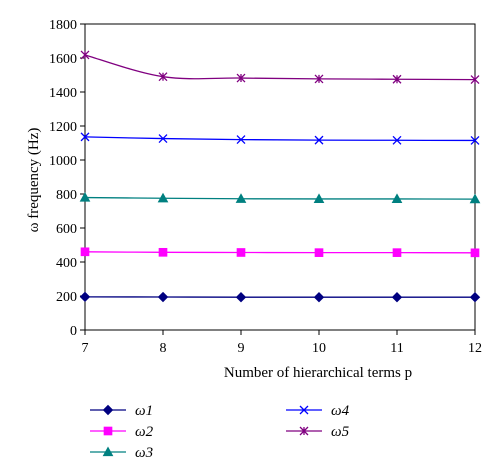 The width and height of the screenshot is (500, 473). Describe the element at coordinates (318, 411) in the screenshot. I see `legend-entry: ω4` at that location.